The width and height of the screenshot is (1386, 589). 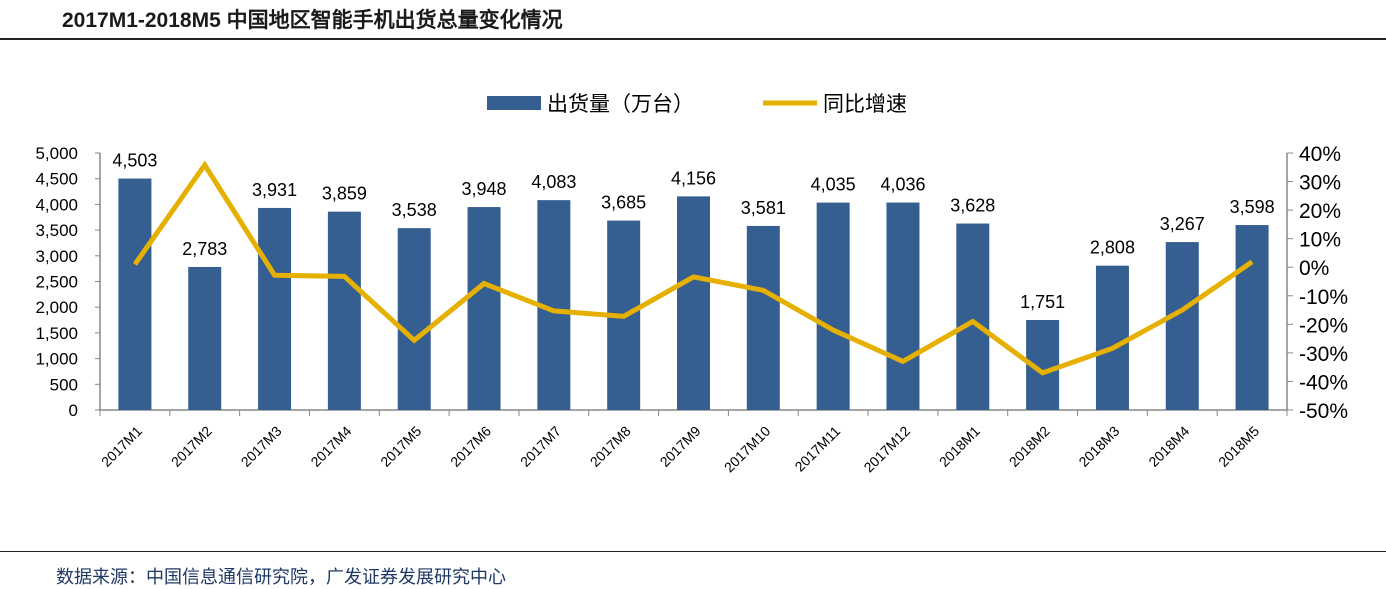 What do you see at coordinates (1029, 446) in the screenshot?
I see `x-tick-label: 2018M2` at bounding box center [1029, 446].